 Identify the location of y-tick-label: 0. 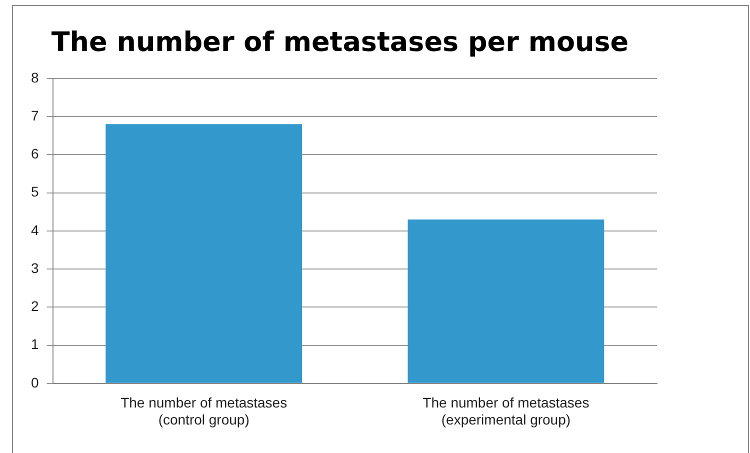
(34, 382).